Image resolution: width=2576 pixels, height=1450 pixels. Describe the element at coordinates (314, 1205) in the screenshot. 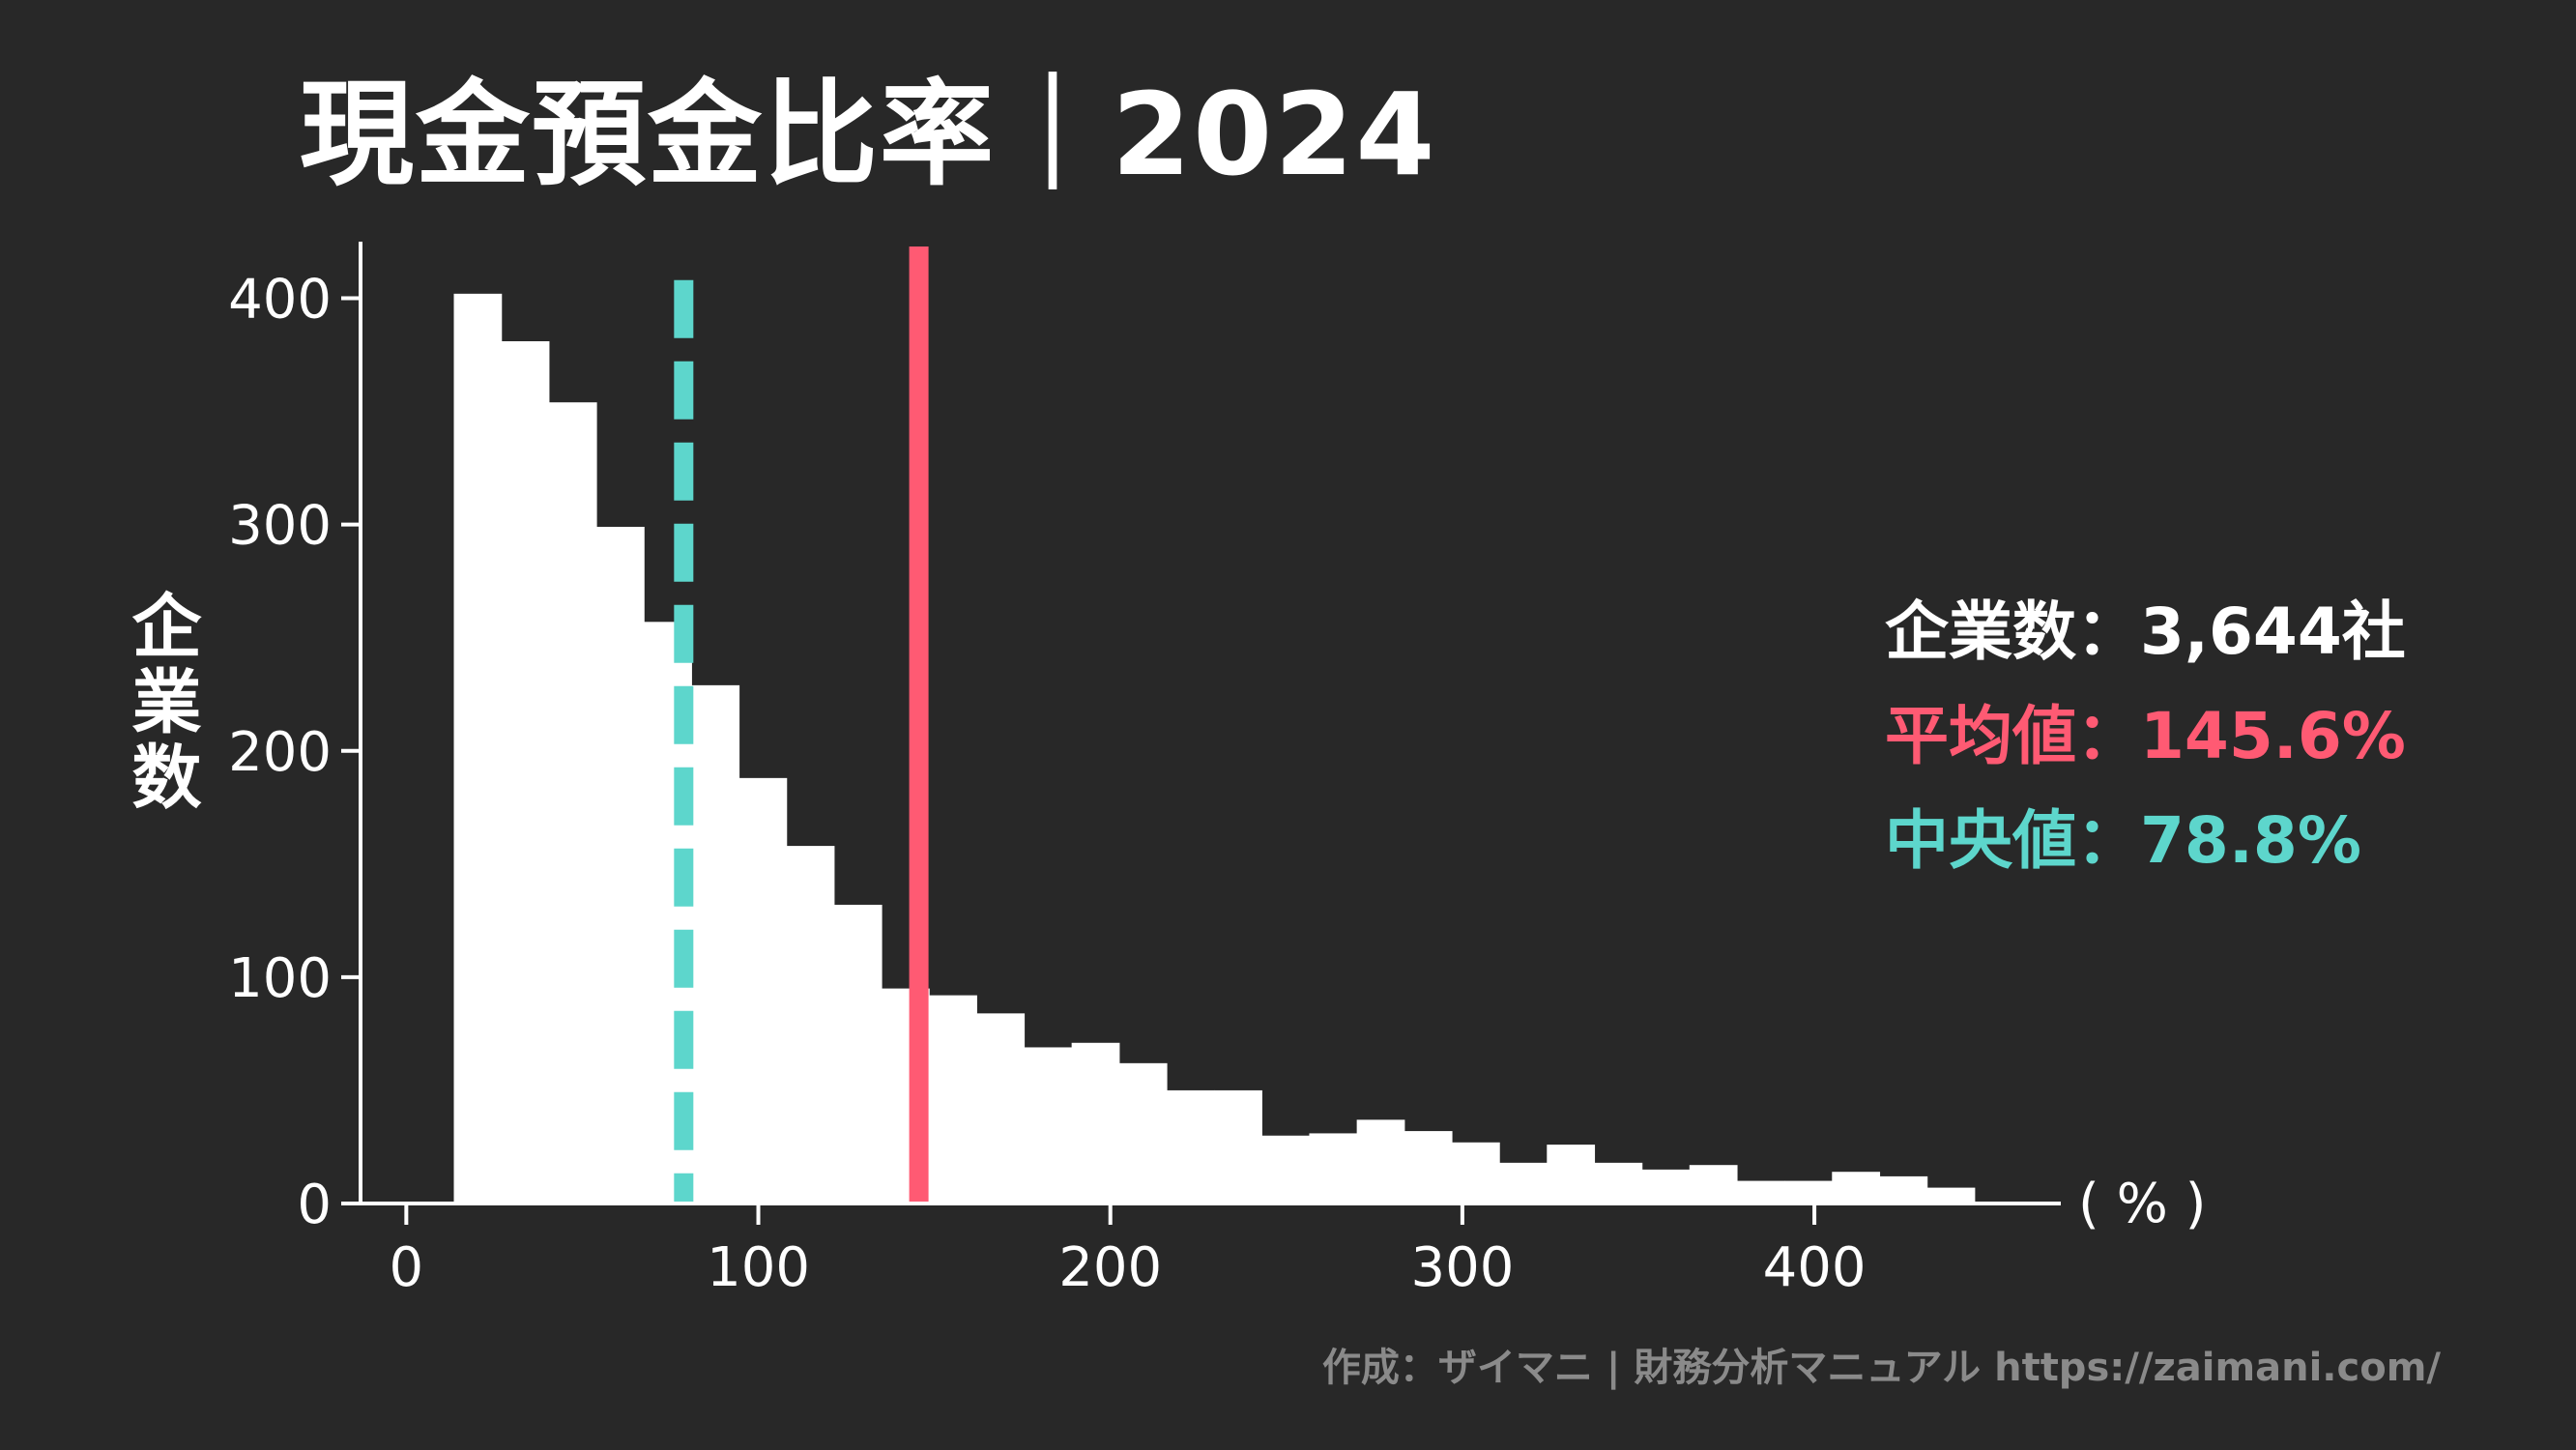

I see `y-tick-label: 0` at that location.